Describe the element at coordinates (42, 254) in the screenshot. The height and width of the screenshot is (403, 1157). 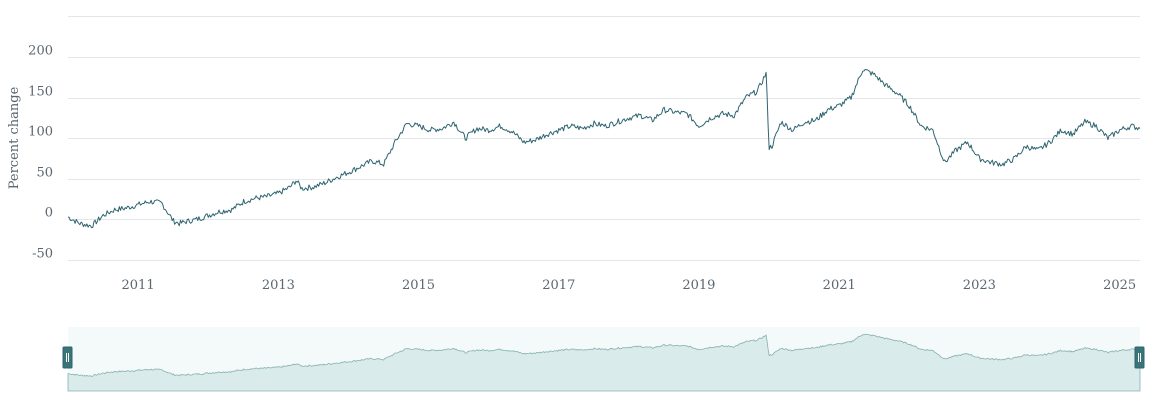
I see `y-tick-label: -50` at that location.